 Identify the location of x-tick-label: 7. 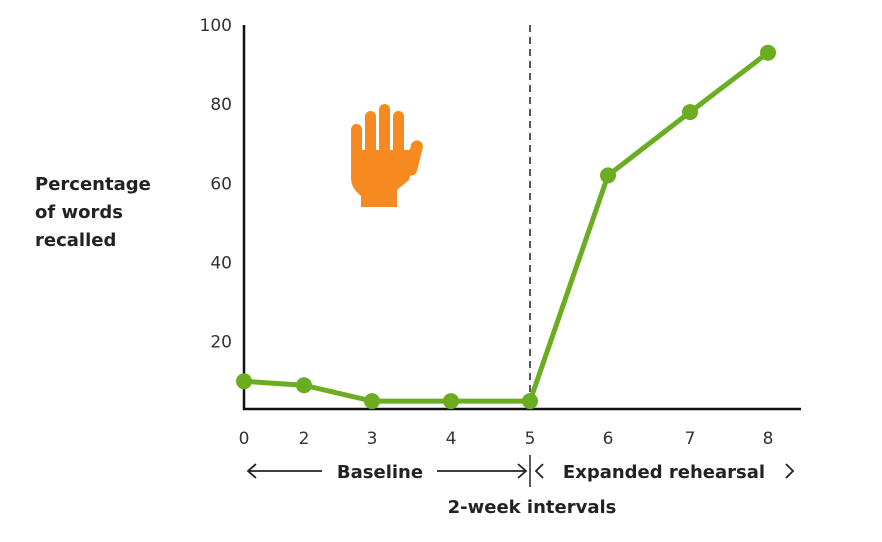
(690, 439).